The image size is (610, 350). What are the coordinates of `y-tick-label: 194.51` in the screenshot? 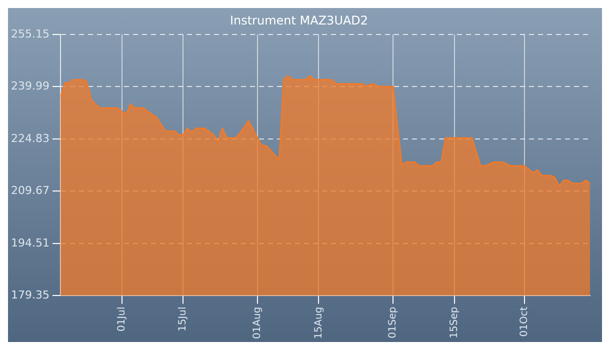 It's located at (30, 243).